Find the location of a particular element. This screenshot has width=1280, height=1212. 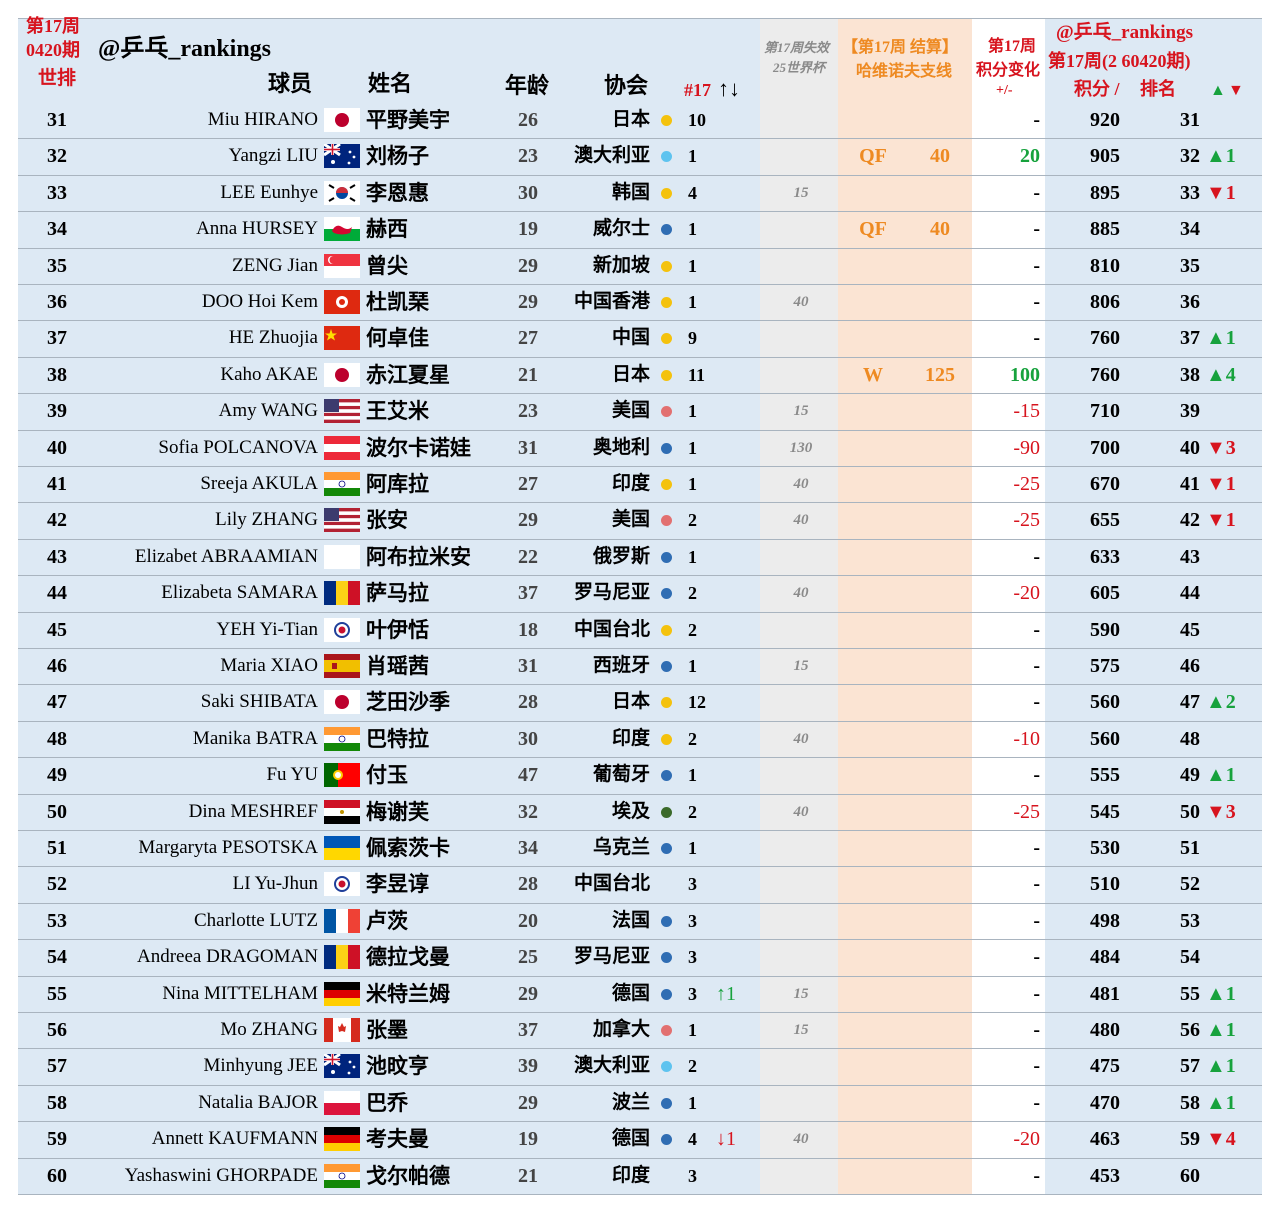

rank: 46 is located at coordinates (57, 666).